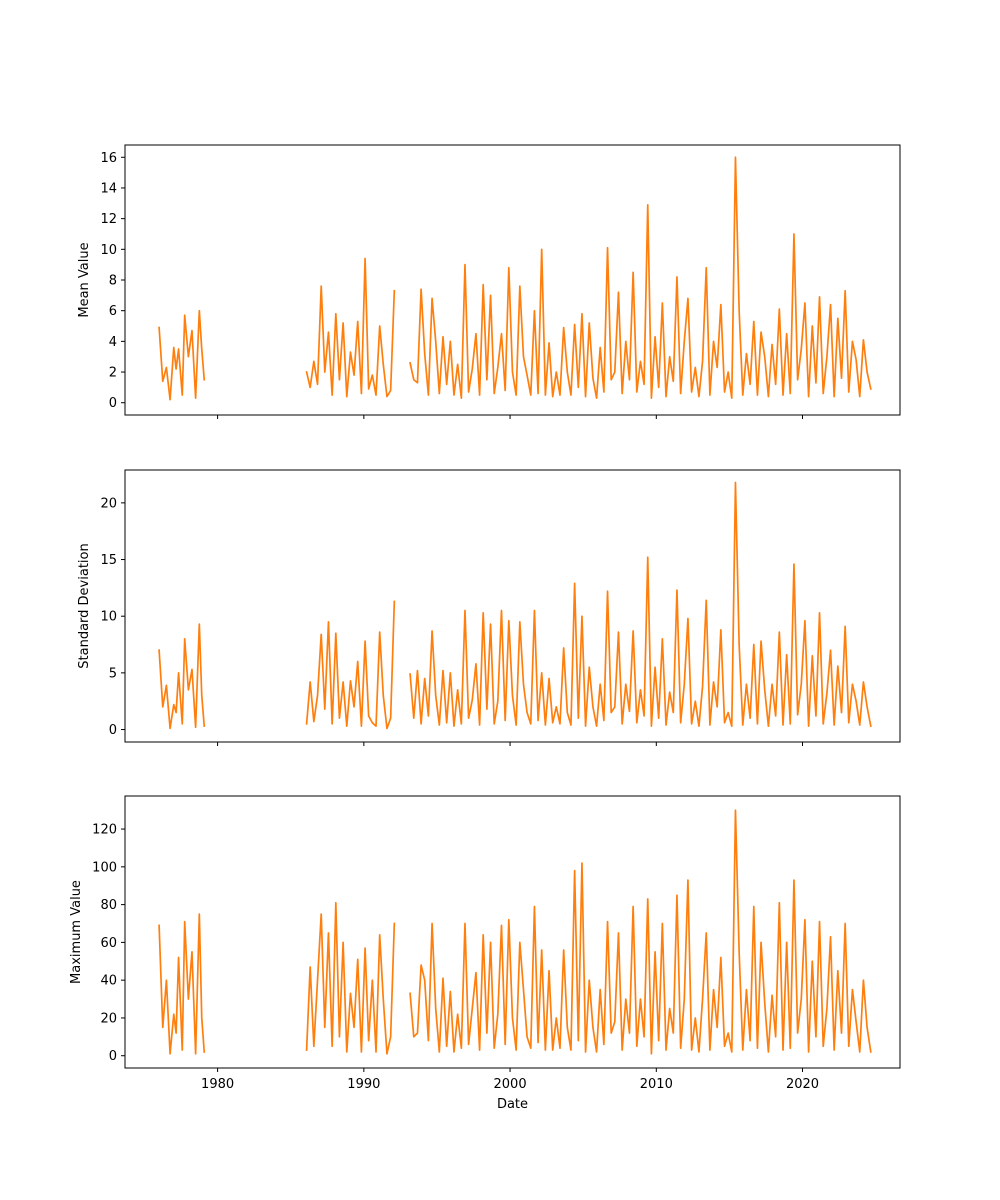  I want to click on y-tick-label: 6, so click(113, 311).